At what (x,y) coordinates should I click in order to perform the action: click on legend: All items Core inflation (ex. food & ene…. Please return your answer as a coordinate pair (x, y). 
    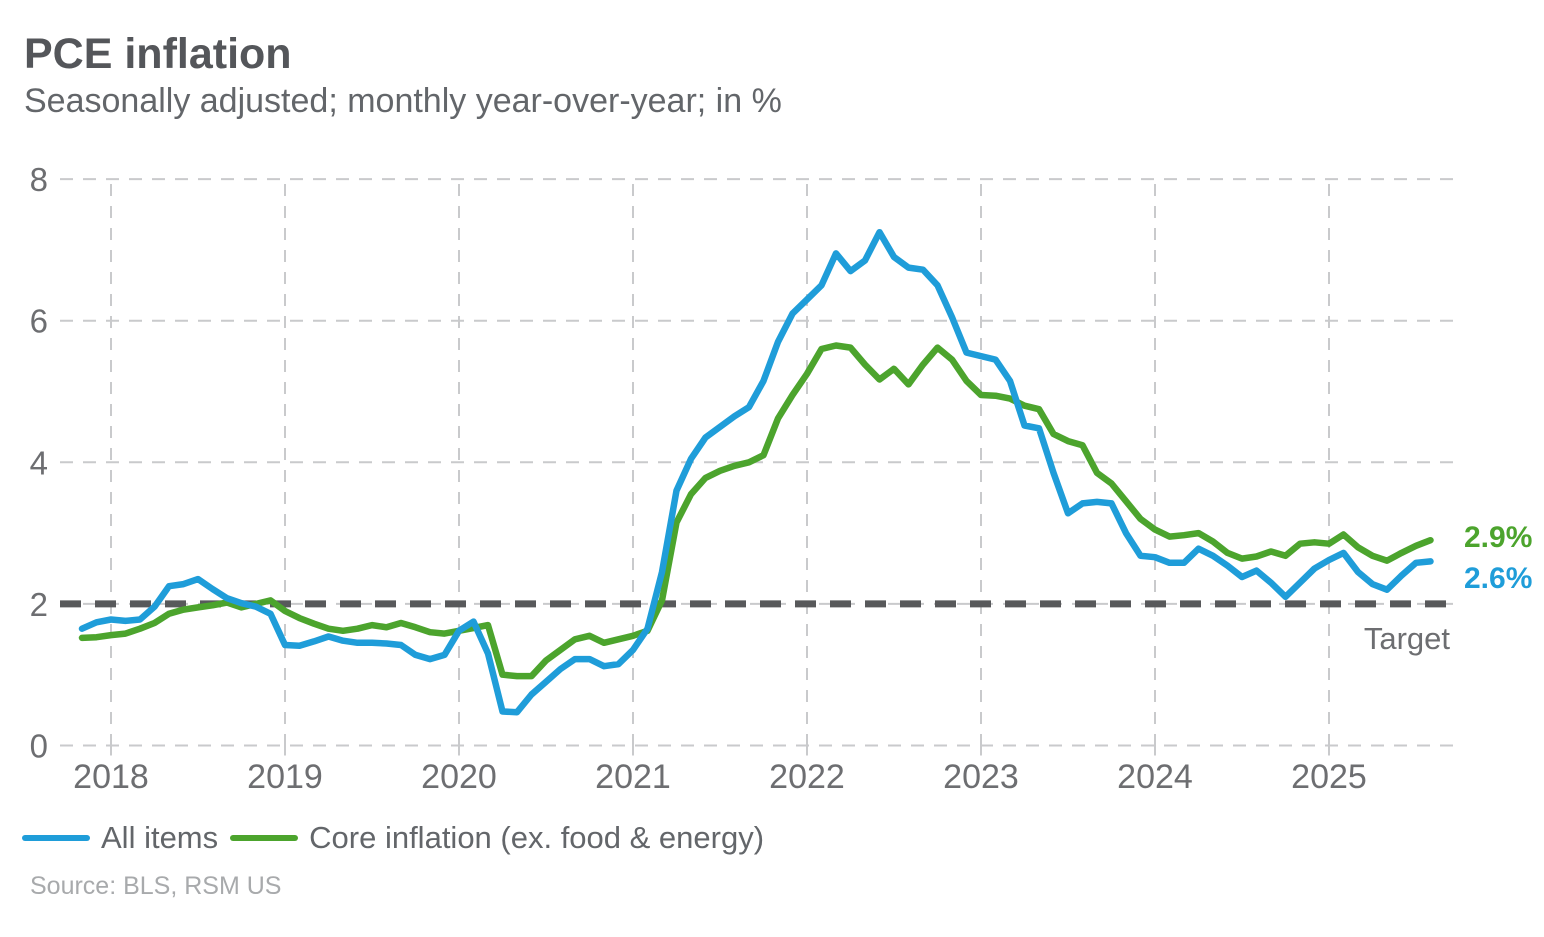
    Looking at the image, I should click on (399, 838).